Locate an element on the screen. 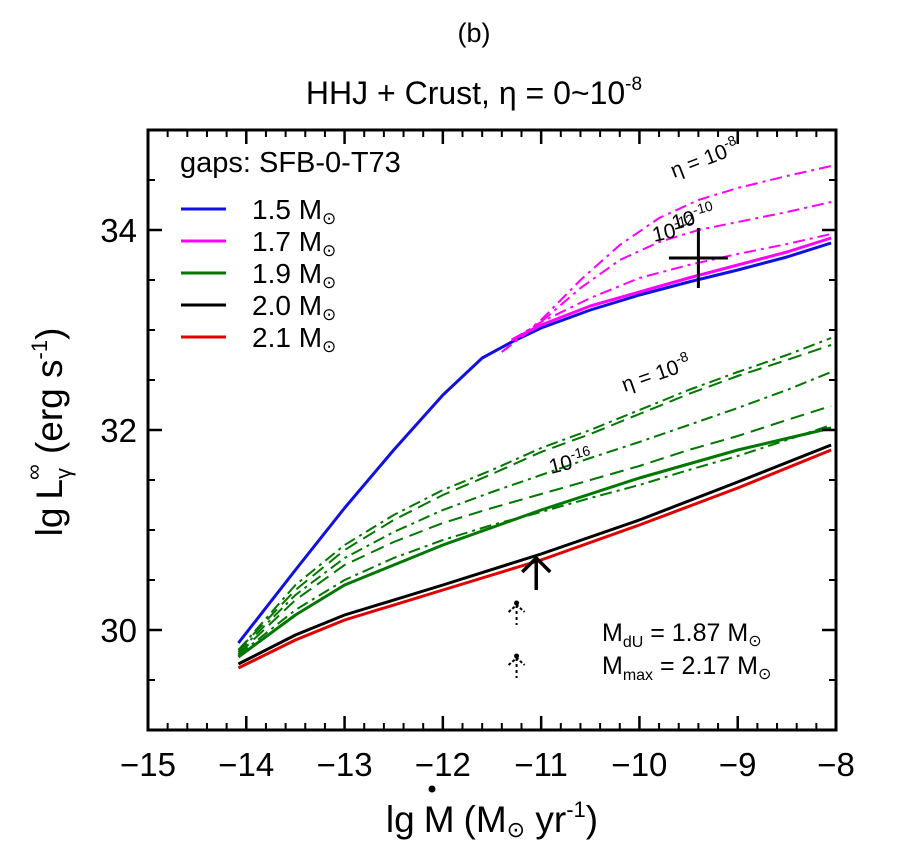  curve-label-3: η = 10-8 is located at coordinates (656, 372).